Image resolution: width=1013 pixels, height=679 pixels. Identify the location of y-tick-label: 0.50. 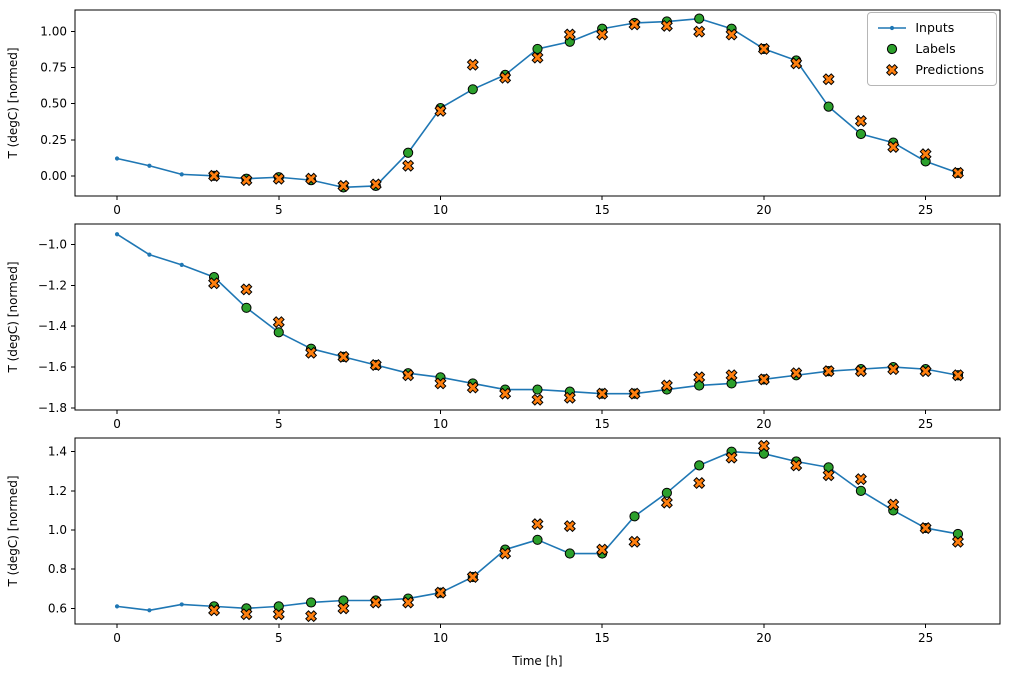
(53, 104).